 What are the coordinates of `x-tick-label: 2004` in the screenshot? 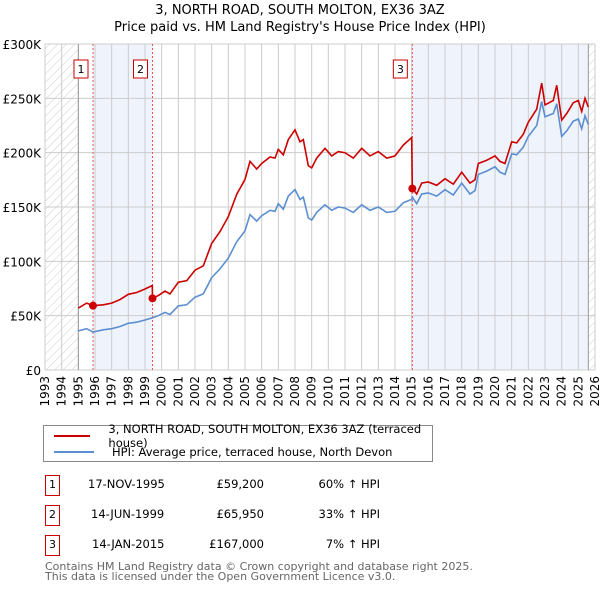 It's located at (228, 391).